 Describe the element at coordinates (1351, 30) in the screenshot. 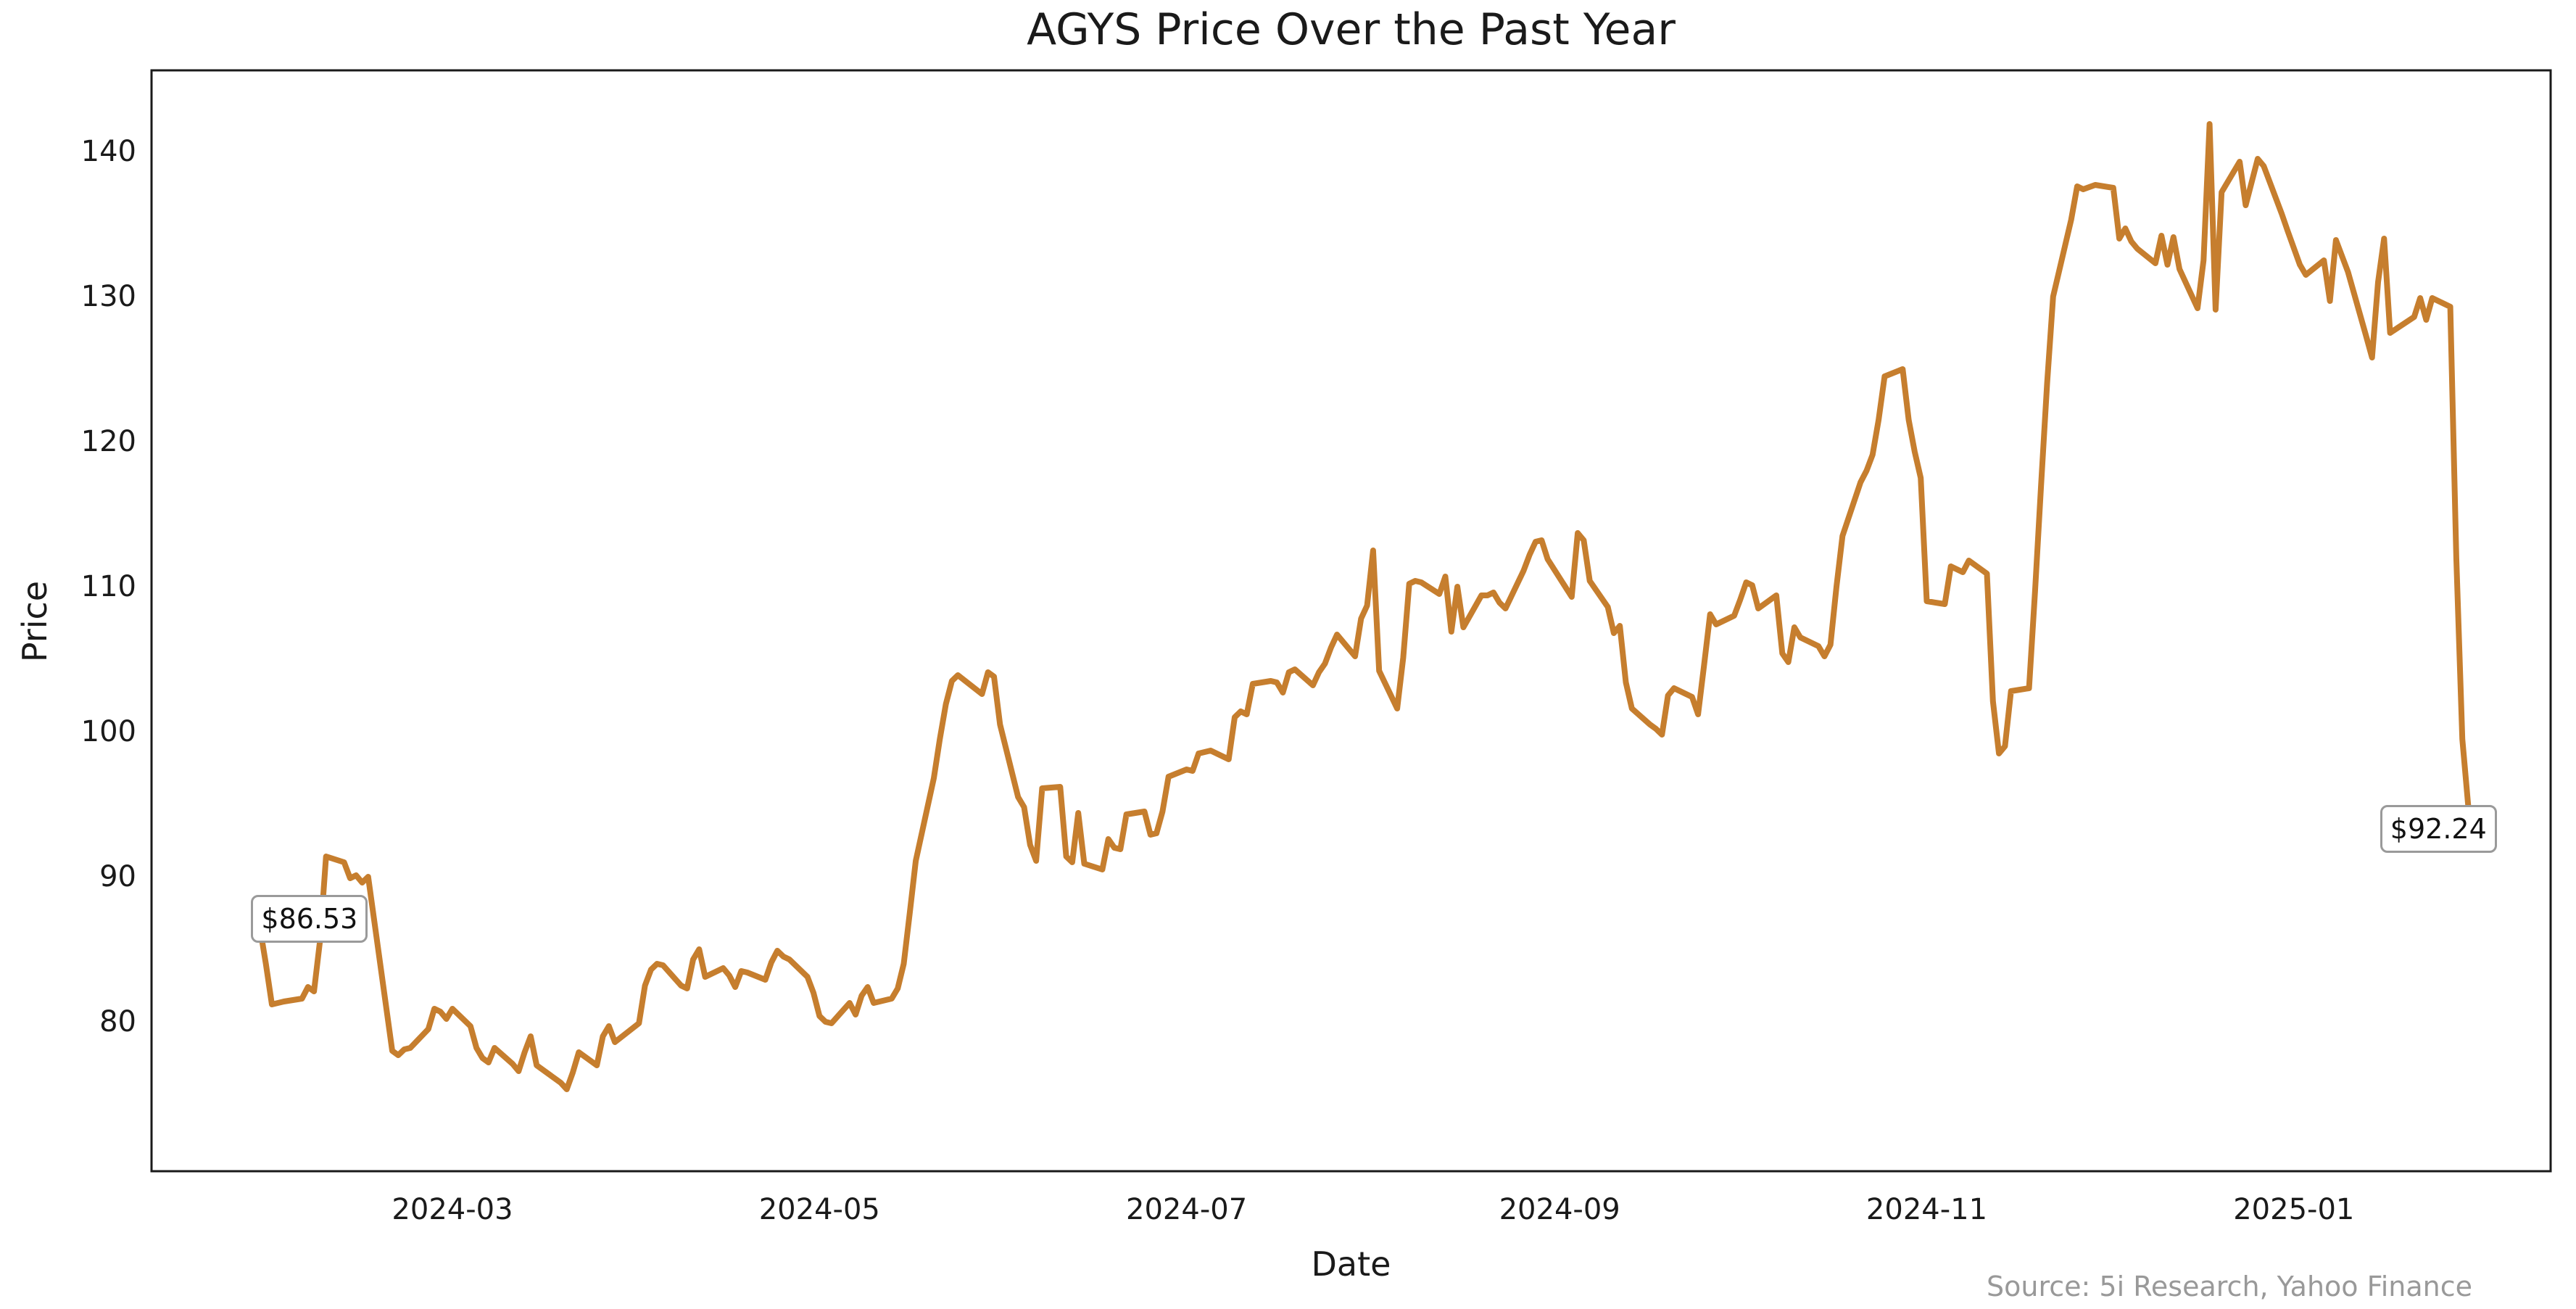

I see `chart-title: AGYS Price Over the Past Year` at that location.